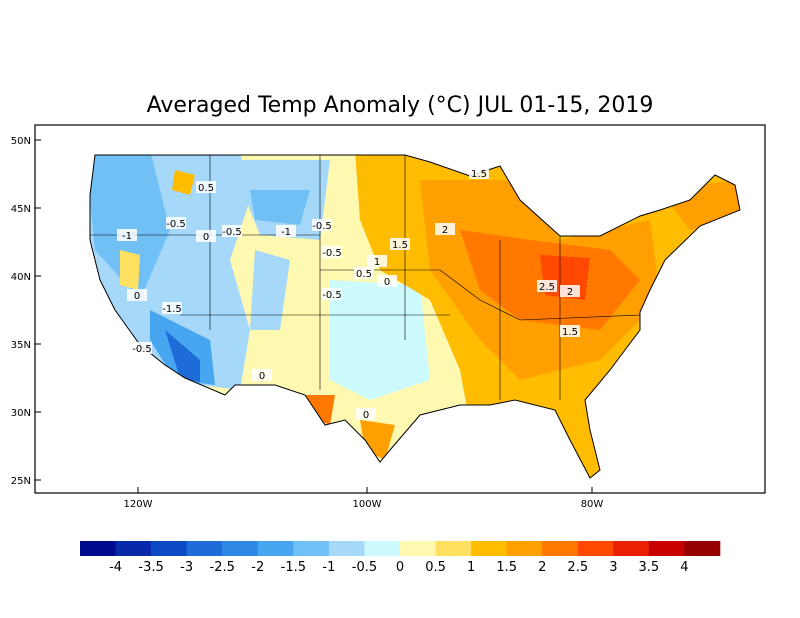 This screenshot has width=800, height=618. I want to click on lat-label: 30N, so click(21, 413).